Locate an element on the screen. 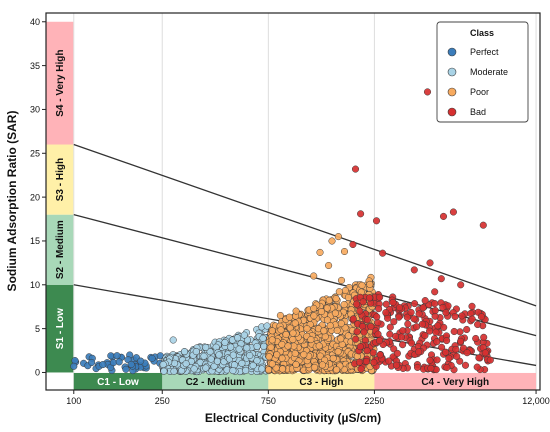 This screenshot has height=432, width=550. legend-label-3: Bad is located at coordinates (478, 112).